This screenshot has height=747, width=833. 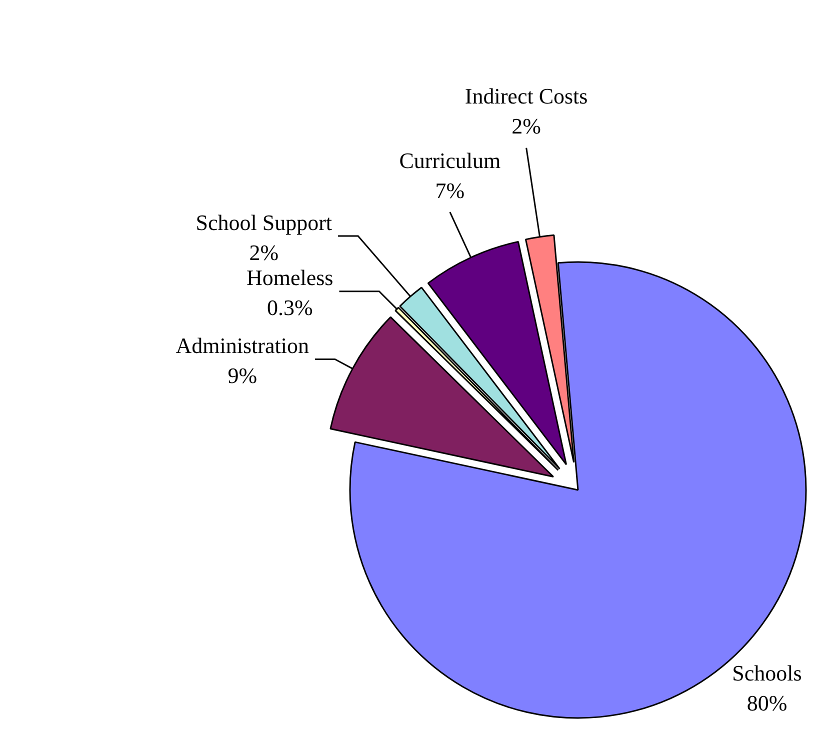 What do you see at coordinates (450, 160) in the screenshot?
I see `slice-label: Curriculum` at bounding box center [450, 160].